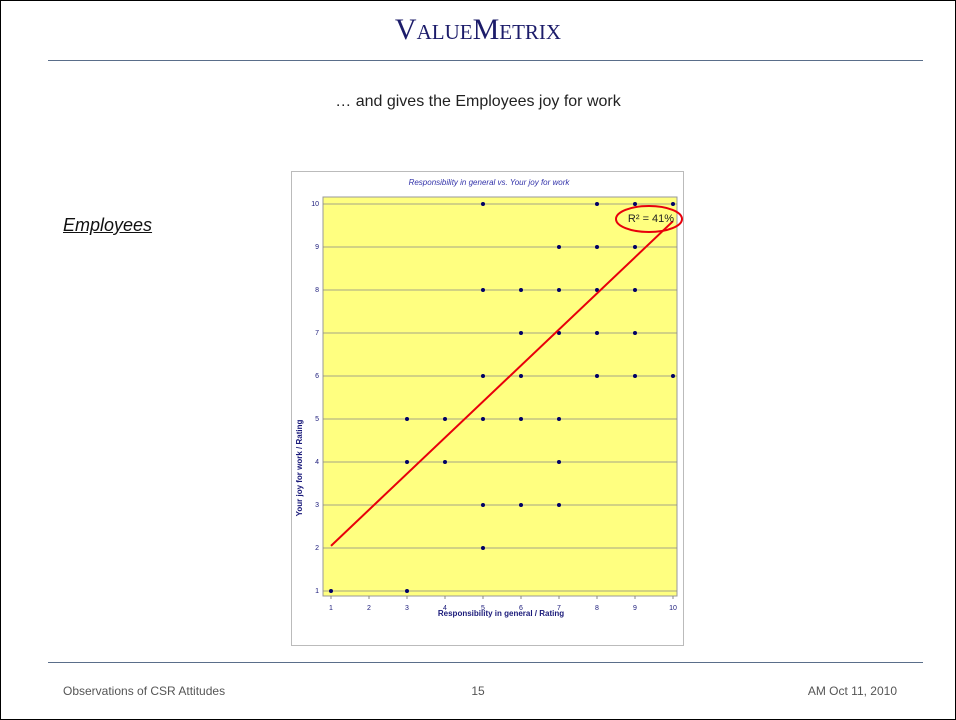 Image resolution: width=956 pixels, height=720 pixels. I want to click on x-tick-label: 8, so click(597, 608).